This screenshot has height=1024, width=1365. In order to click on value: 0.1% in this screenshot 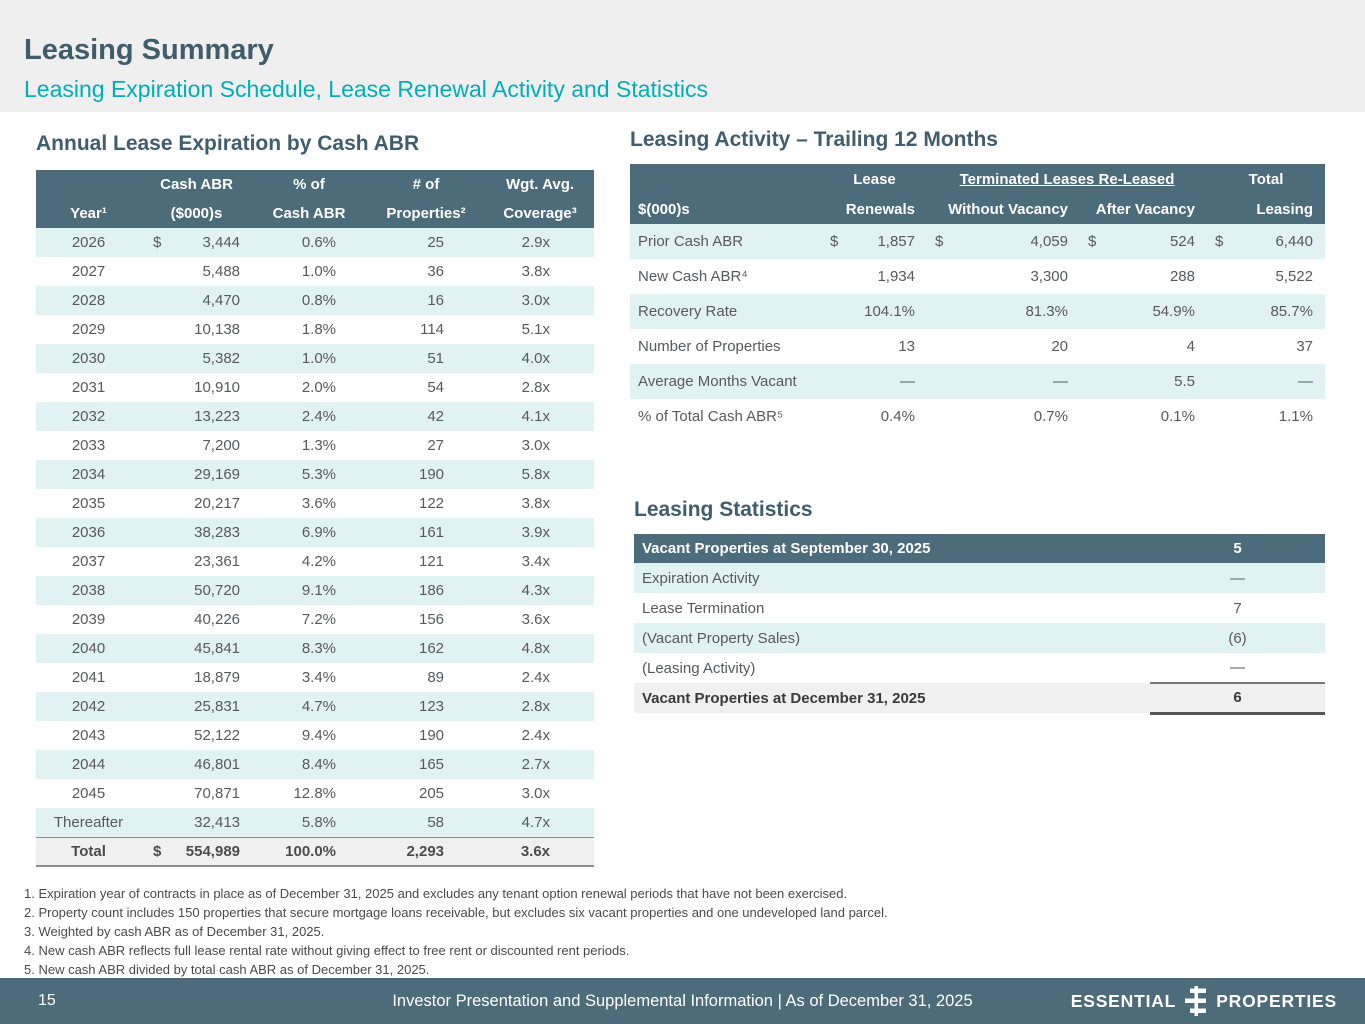, I will do `click(1177, 416)`.